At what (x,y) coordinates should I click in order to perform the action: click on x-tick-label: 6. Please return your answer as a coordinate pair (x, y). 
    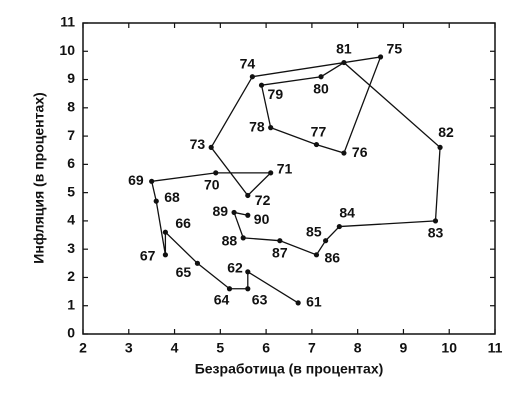
    Looking at the image, I should click on (266, 348).